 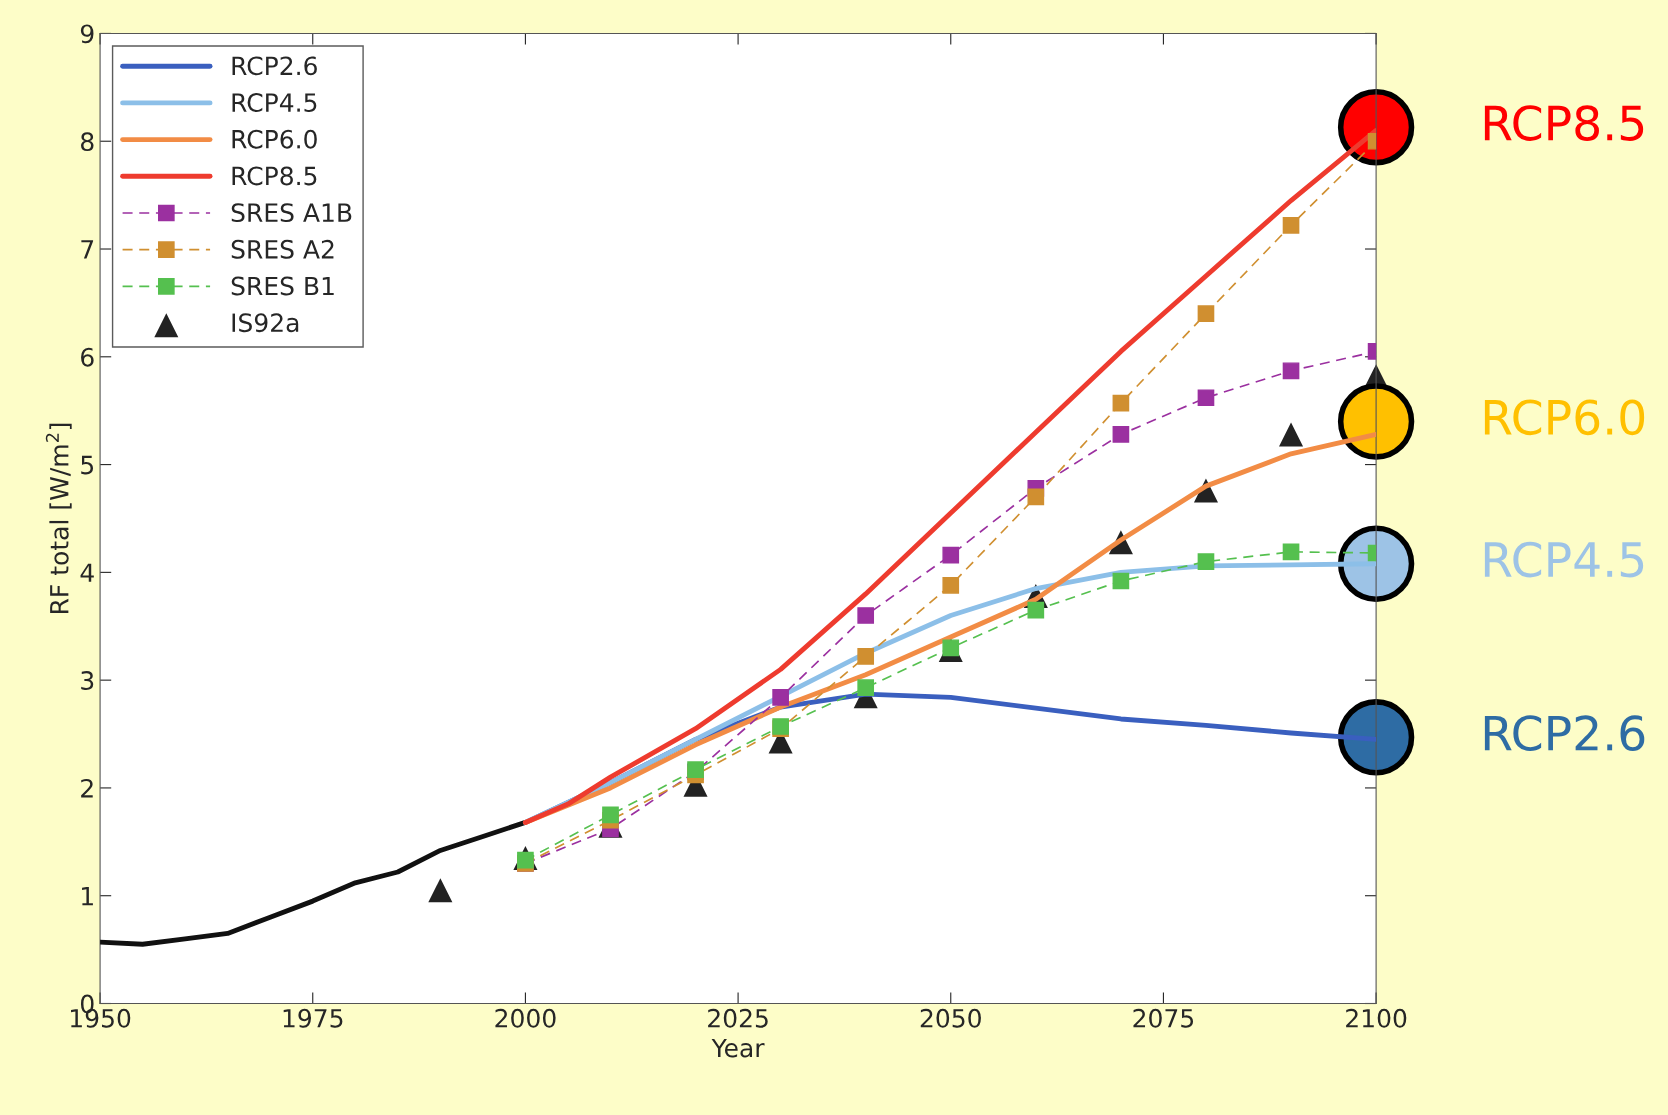 What do you see at coordinates (738, 1048) in the screenshot?
I see `x-axis-title: Year` at bounding box center [738, 1048].